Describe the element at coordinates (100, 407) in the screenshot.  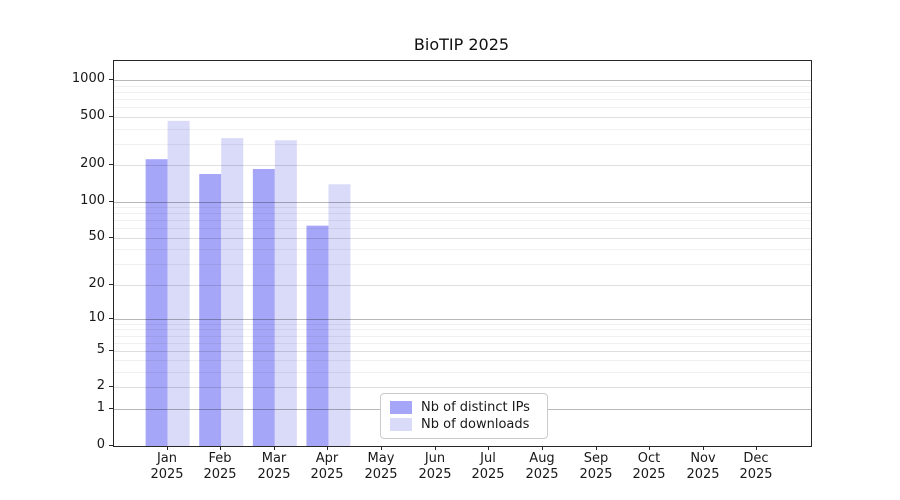
I see `y-tick-label-1: 1` at that location.